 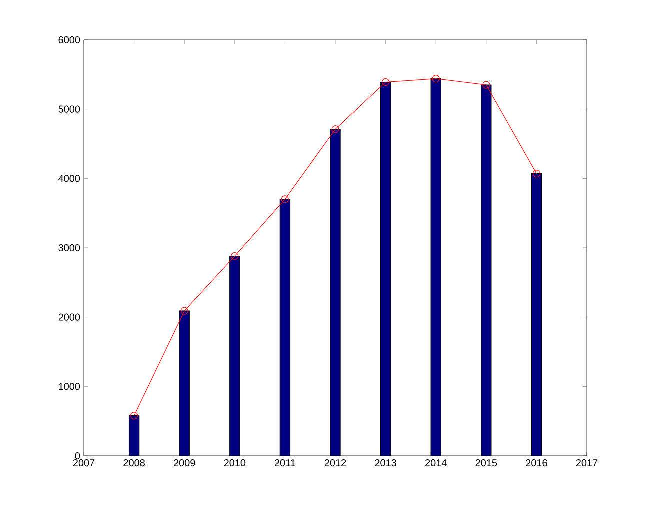 I want to click on x-tick-label: 2009, so click(x=185, y=463).